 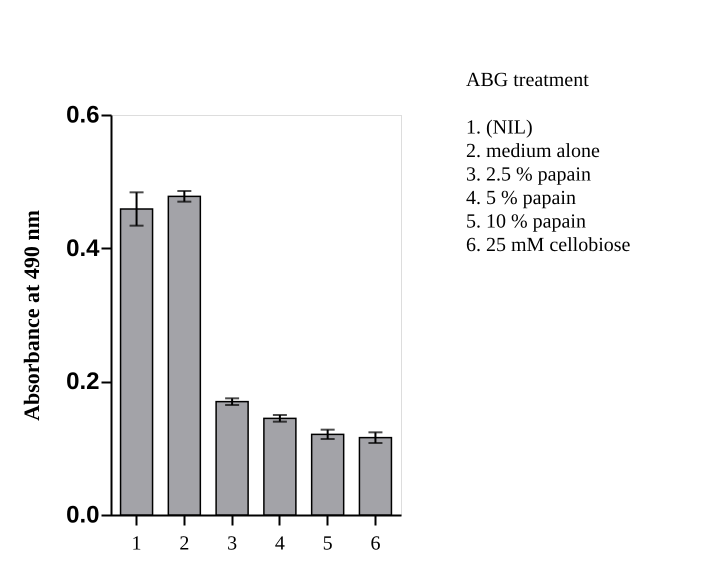 What do you see at coordinates (232, 543) in the screenshot?
I see `x-tick-label: 3` at bounding box center [232, 543].